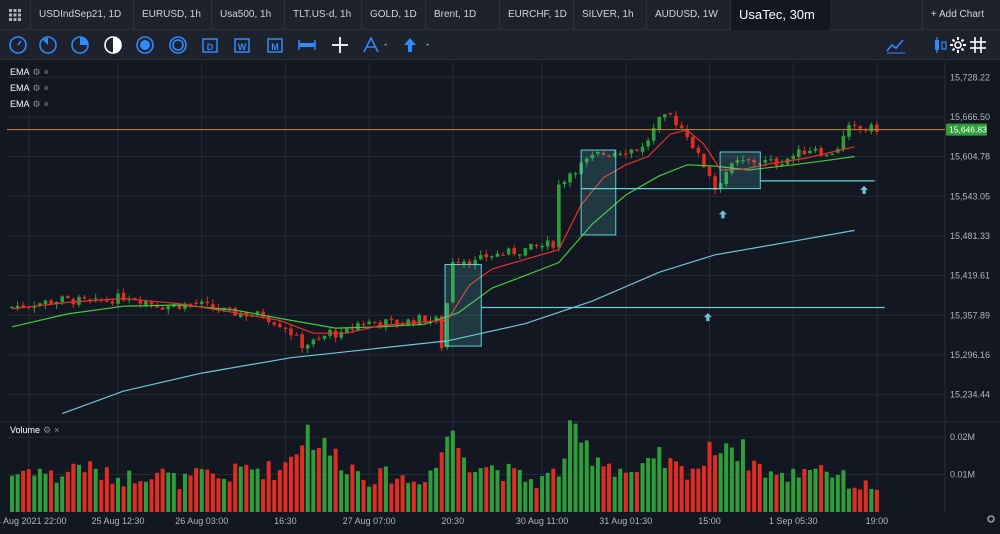 This screenshot has height=534, width=1000. Describe the element at coordinates (275, 45) in the screenshot. I see `calendar-m-icon: M` at that location.